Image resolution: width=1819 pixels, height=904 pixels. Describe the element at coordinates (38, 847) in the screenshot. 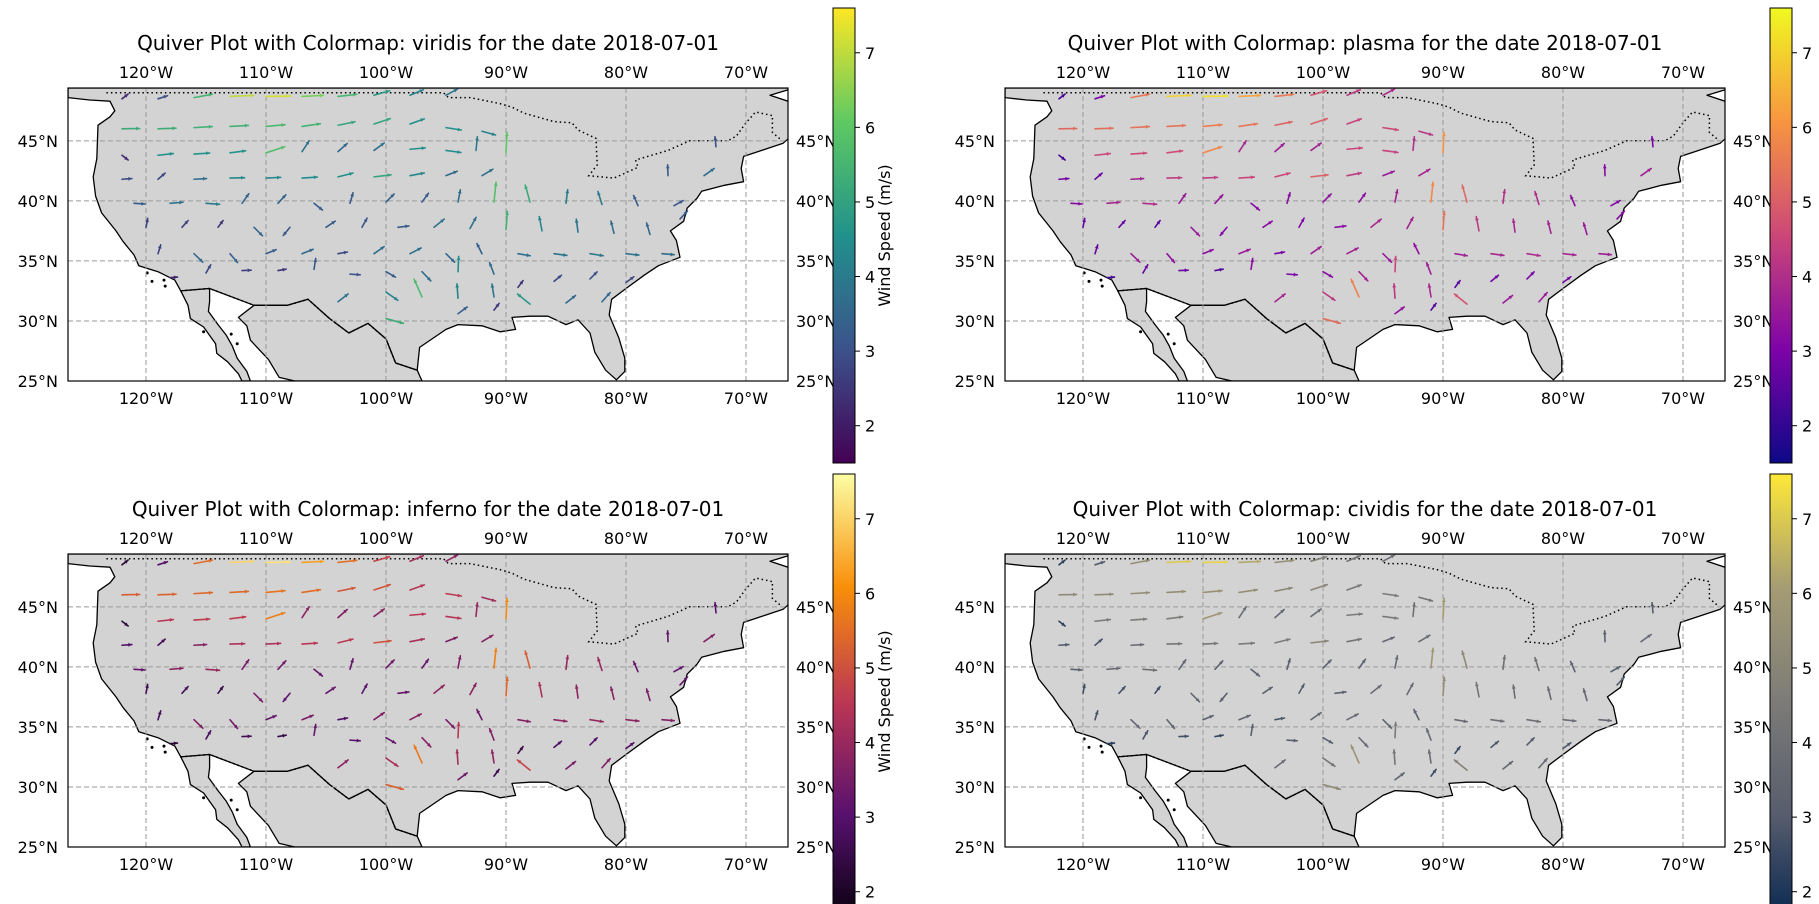

I see `lat-tick-label-left: 25°N` at that location.